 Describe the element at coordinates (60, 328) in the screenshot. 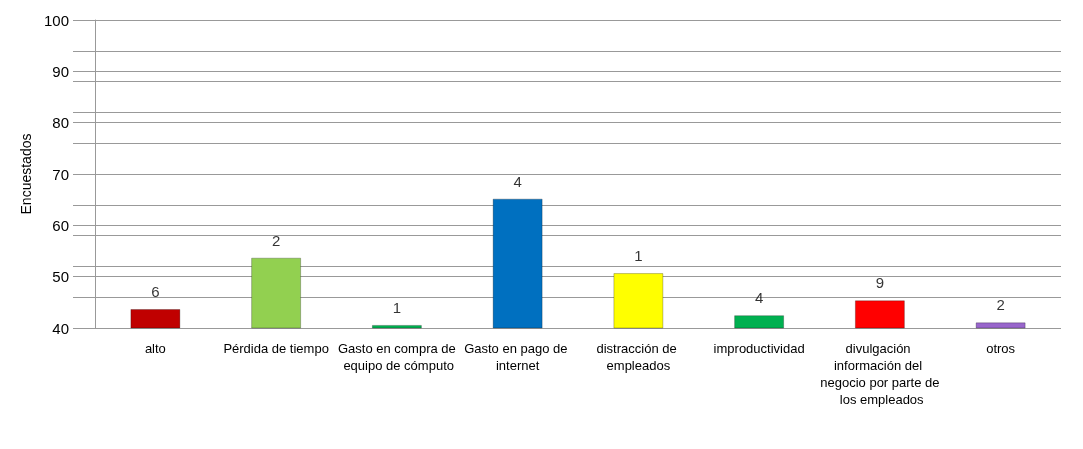

I see `y-tick-label: 40` at that location.